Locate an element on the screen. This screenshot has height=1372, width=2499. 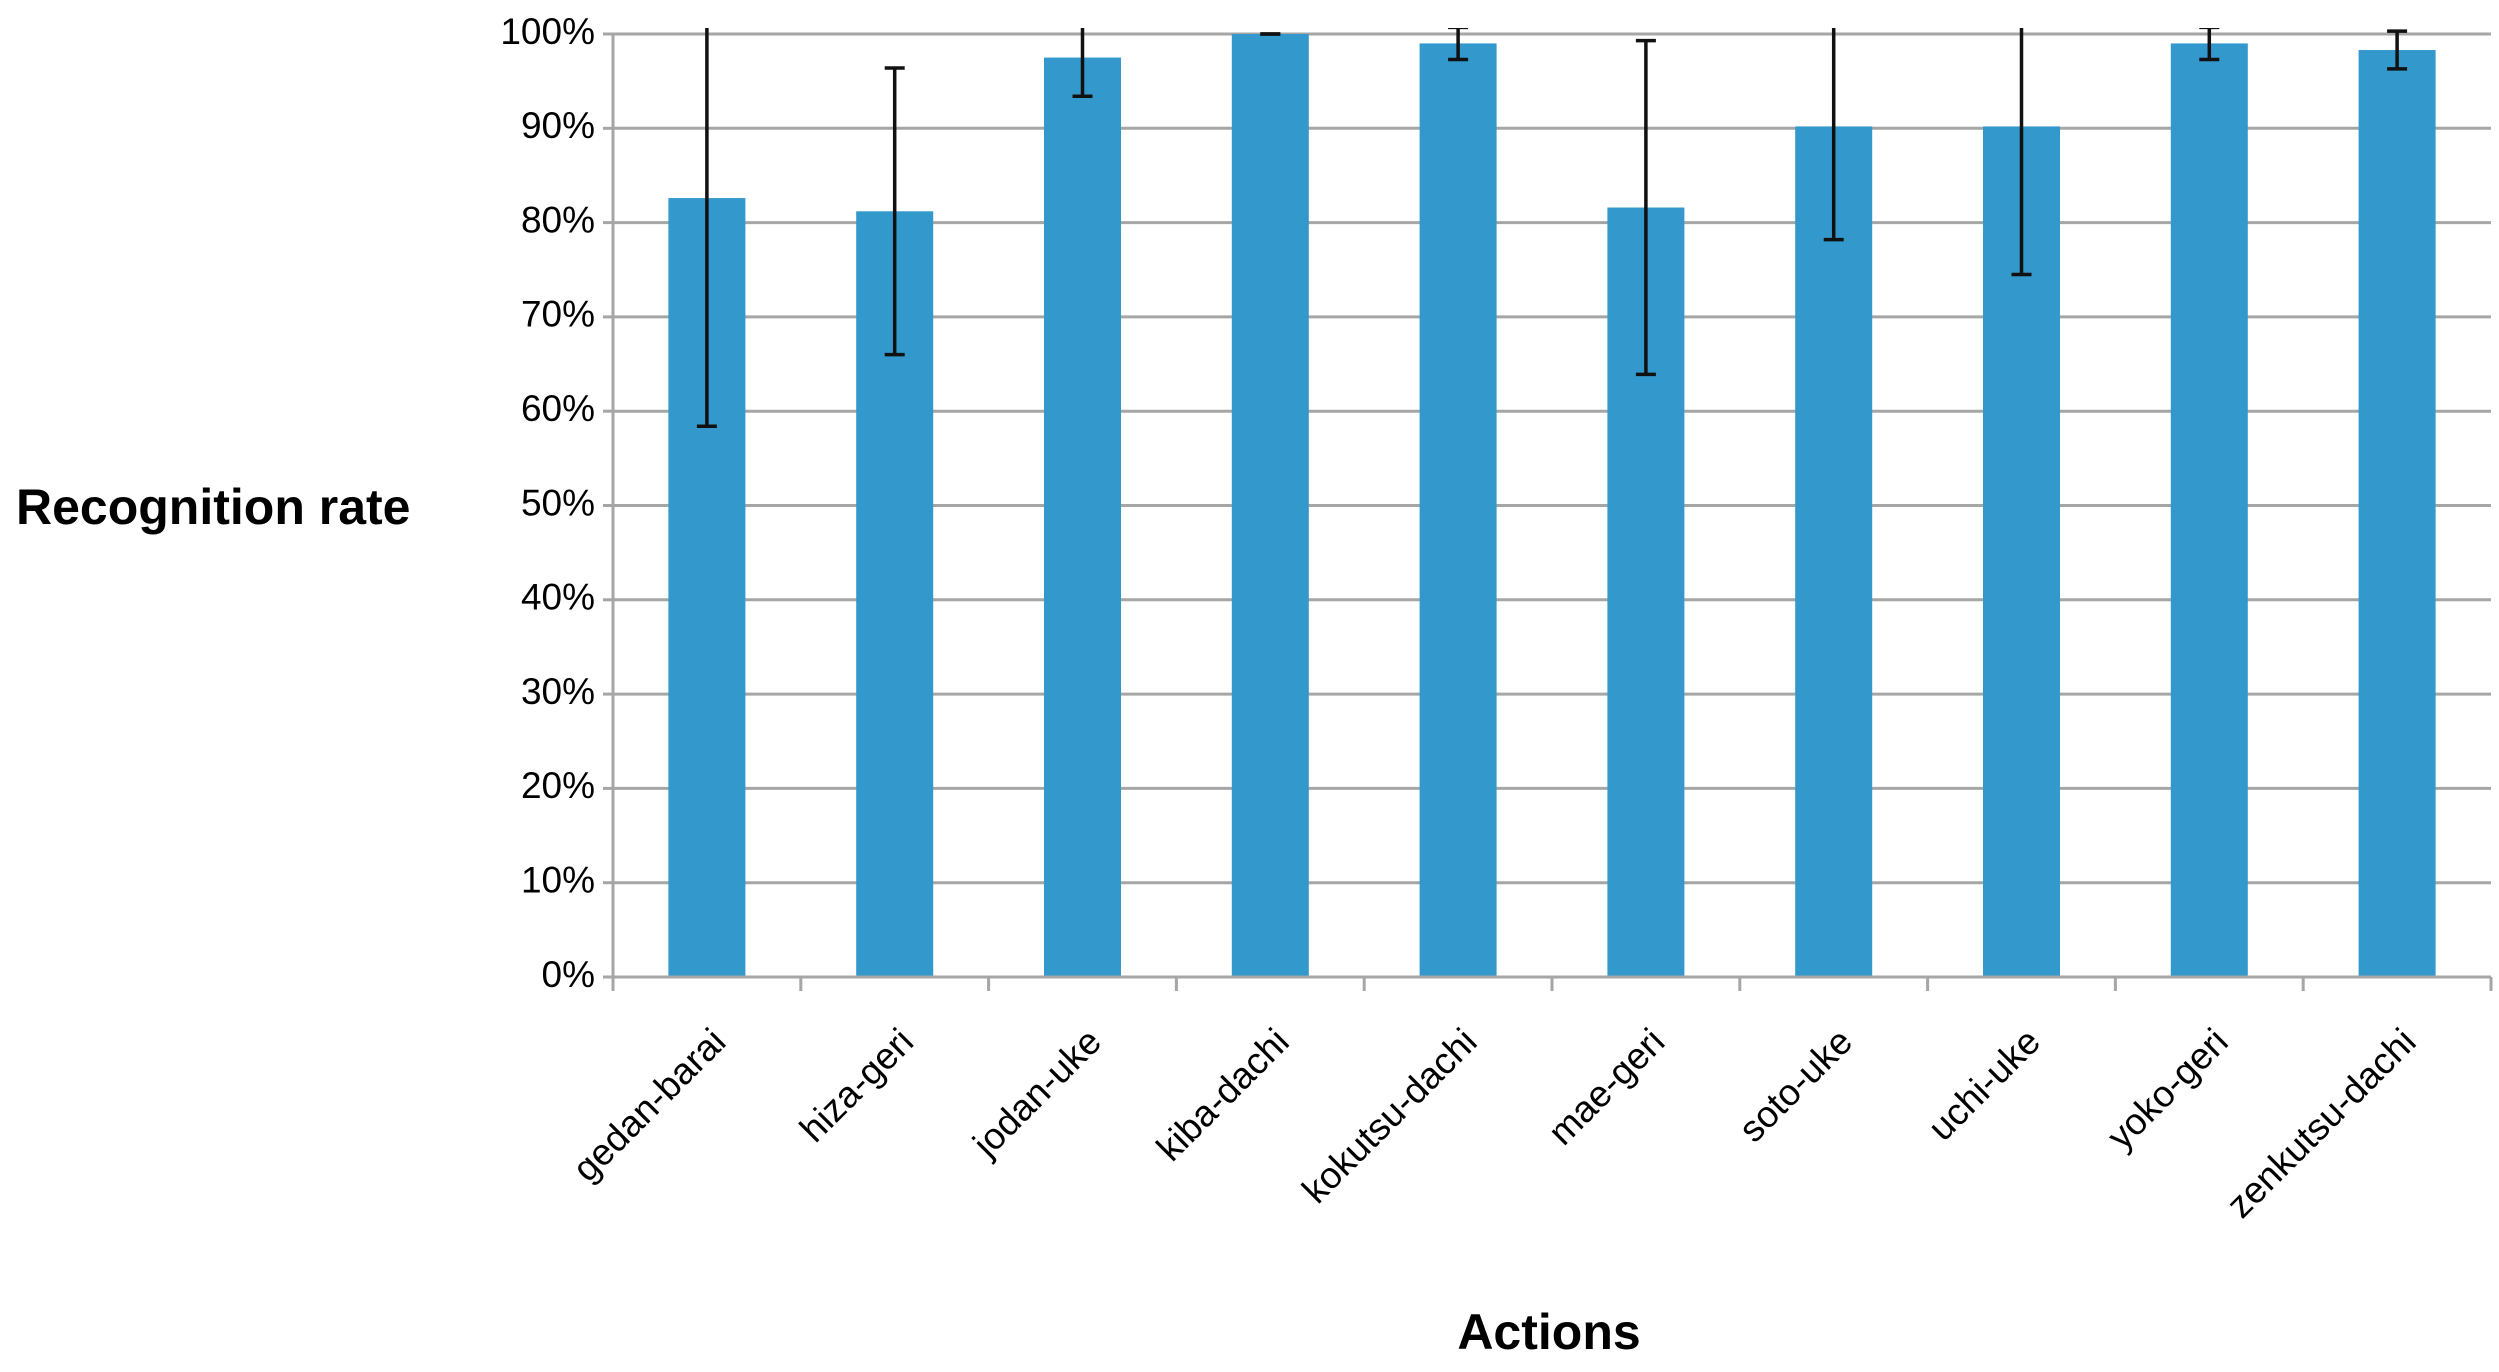
x-tick-label: uchi-uke is located at coordinates (1984, 1085).